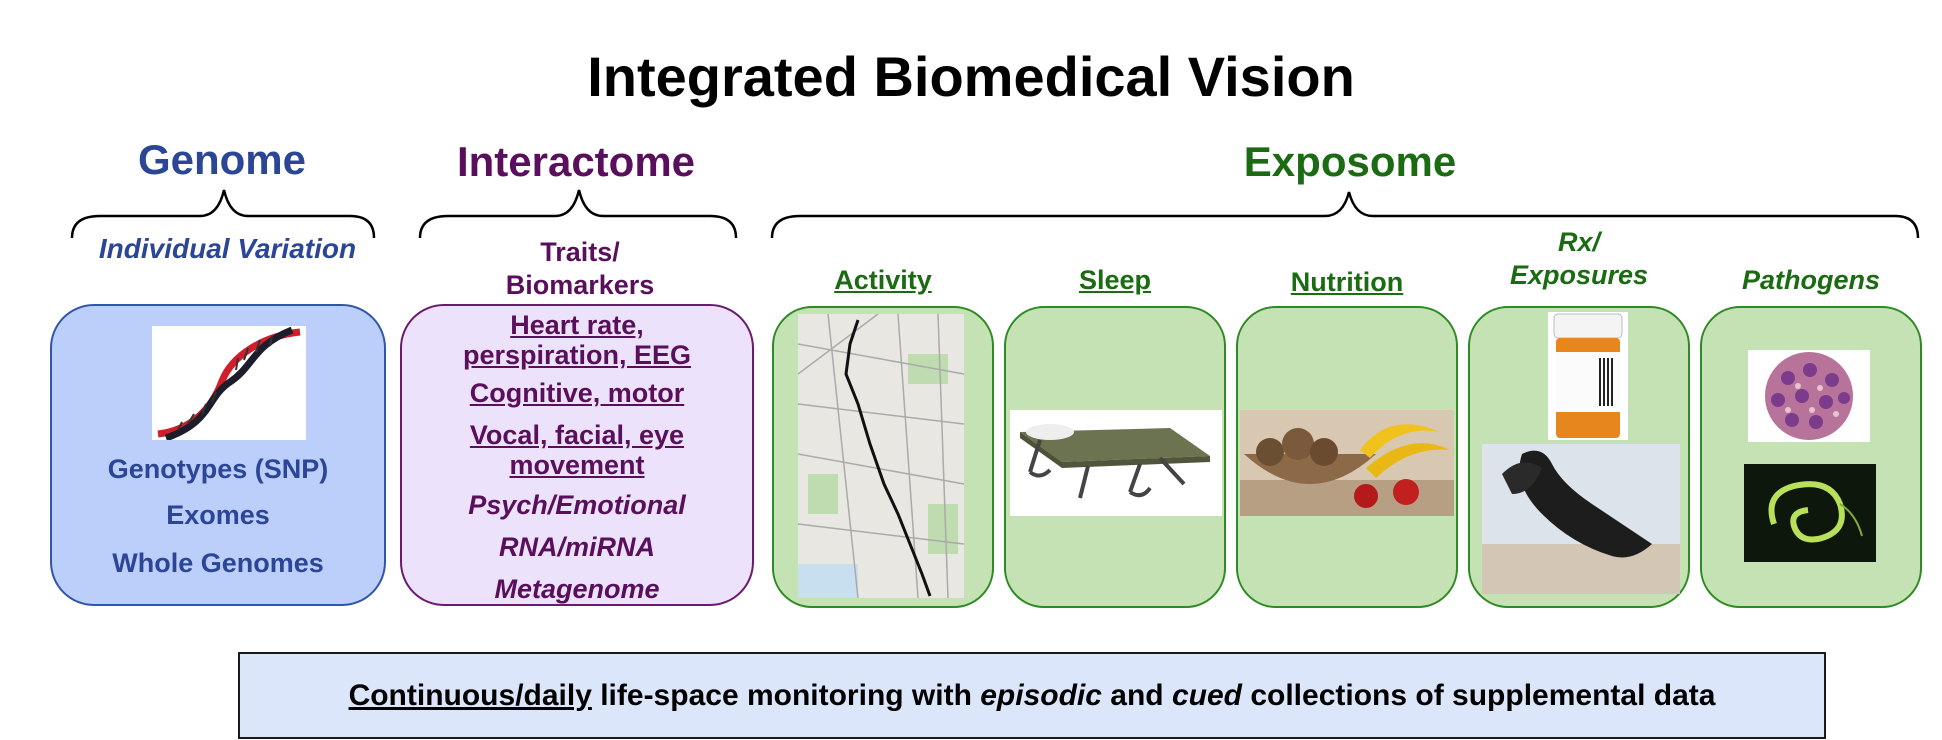 This screenshot has height=740, width=1942. I want to click on genome-heading: Genome, so click(222, 159).